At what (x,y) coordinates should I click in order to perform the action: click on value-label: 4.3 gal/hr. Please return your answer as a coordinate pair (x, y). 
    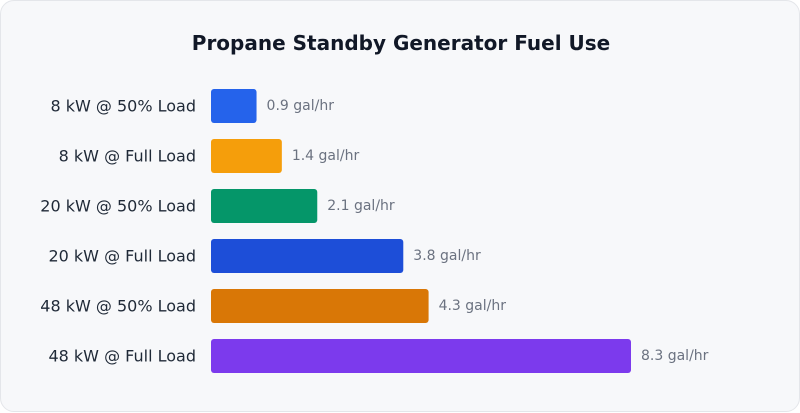
    Looking at the image, I should click on (473, 306).